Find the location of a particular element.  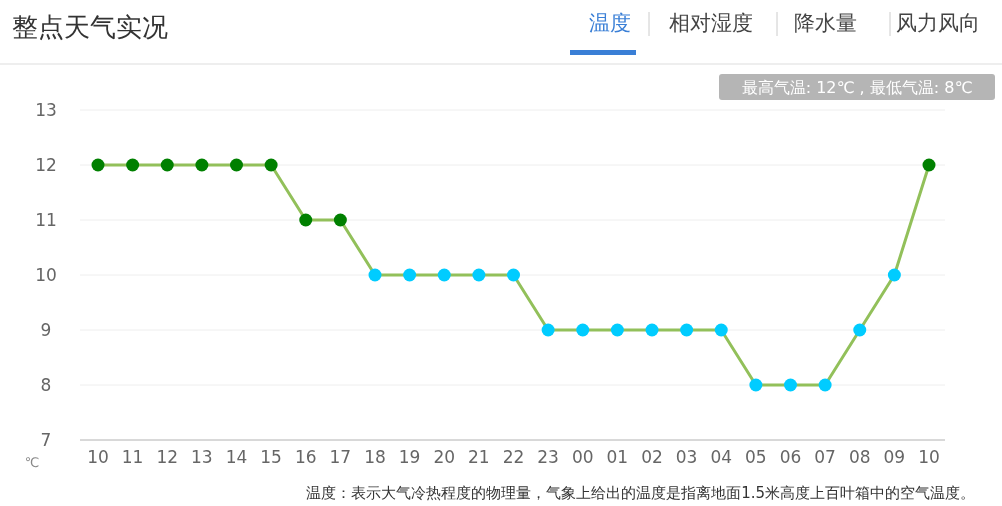

x-tick-label: 07 is located at coordinates (825, 457).